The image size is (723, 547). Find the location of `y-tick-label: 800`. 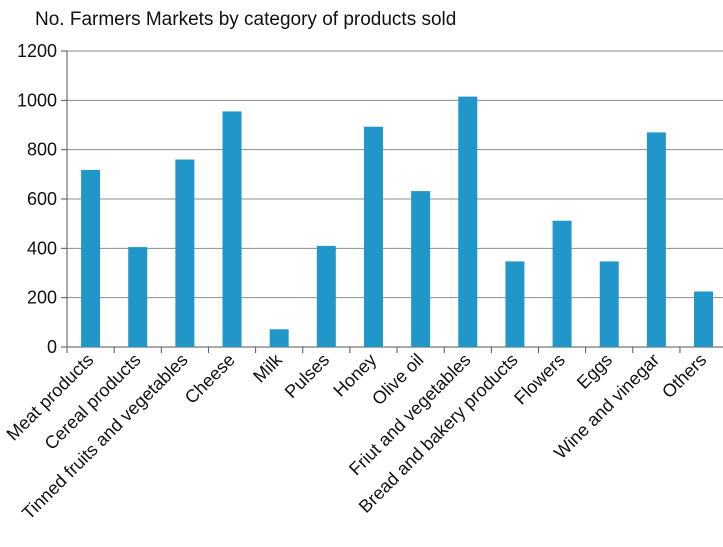

y-tick-label: 800 is located at coordinates (42, 150).